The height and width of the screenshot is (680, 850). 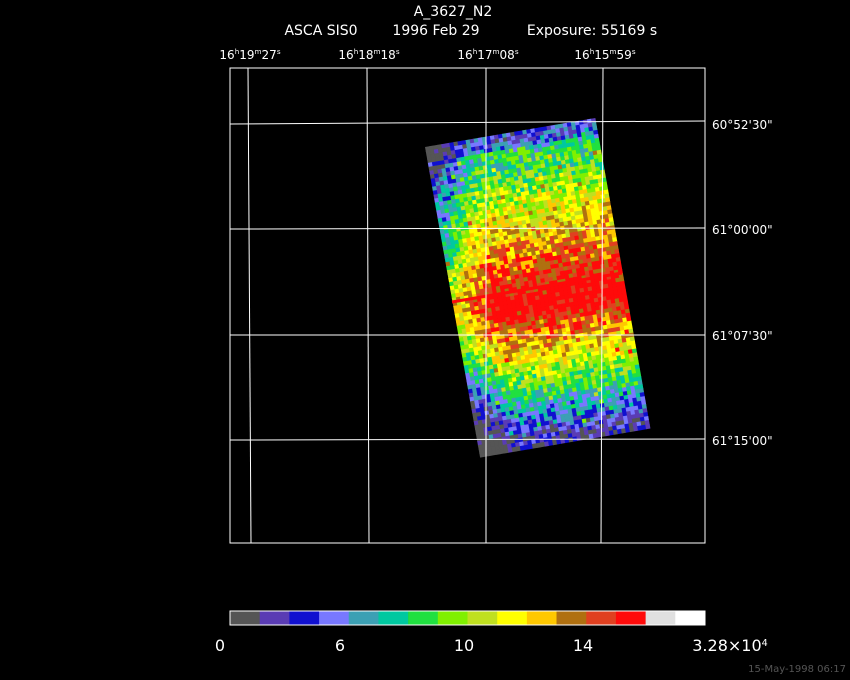 What do you see at coordinates (368, 54) in the screenshot?
I see `label: 16h18m18s` at bounding box center [368, 54].